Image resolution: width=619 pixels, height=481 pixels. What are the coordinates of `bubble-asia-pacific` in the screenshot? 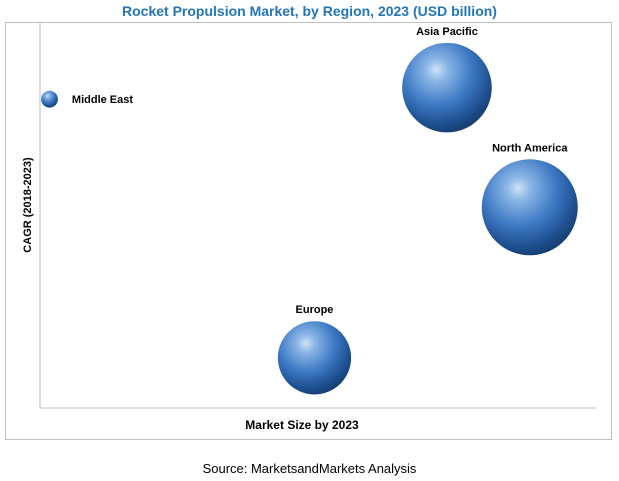 It's located at (447, 87).